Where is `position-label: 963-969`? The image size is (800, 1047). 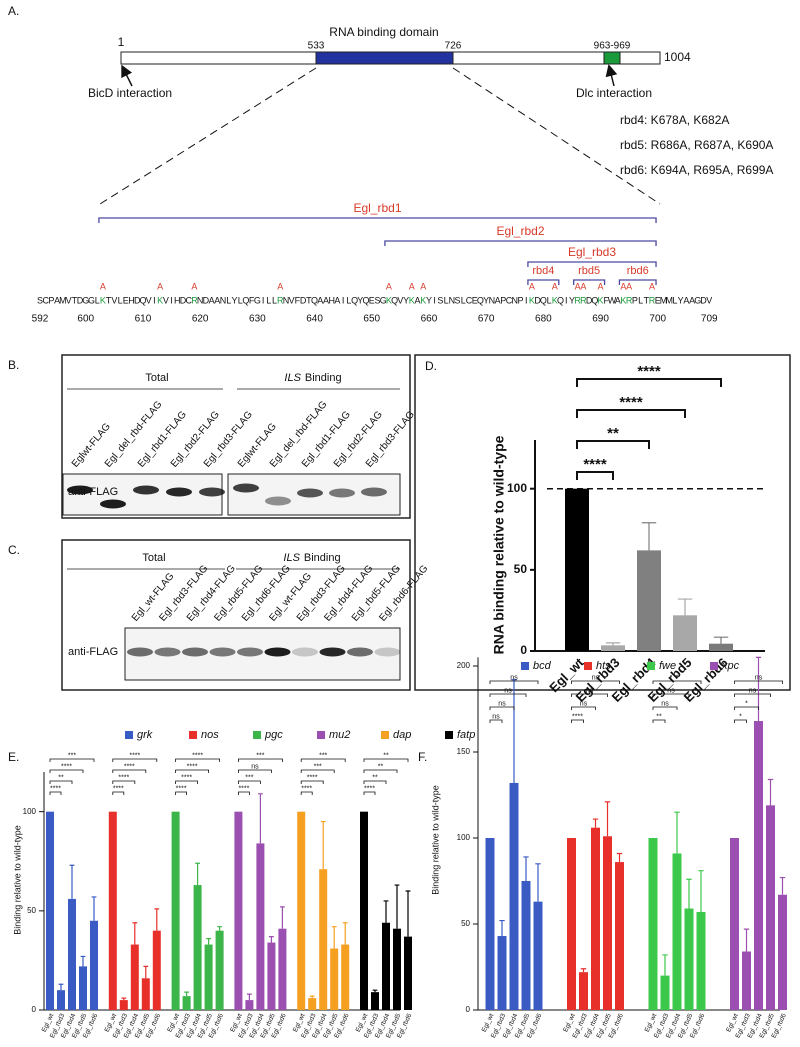 position-label: 963-969 is located at coordinates (612, 46).